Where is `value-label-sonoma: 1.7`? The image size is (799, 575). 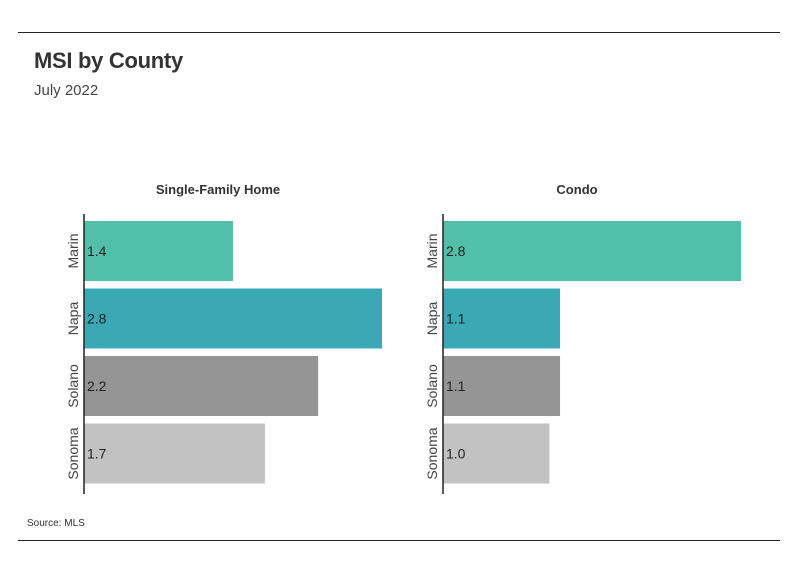 value-label-sonoma: 1.7 is located at coordinates (97, 454).